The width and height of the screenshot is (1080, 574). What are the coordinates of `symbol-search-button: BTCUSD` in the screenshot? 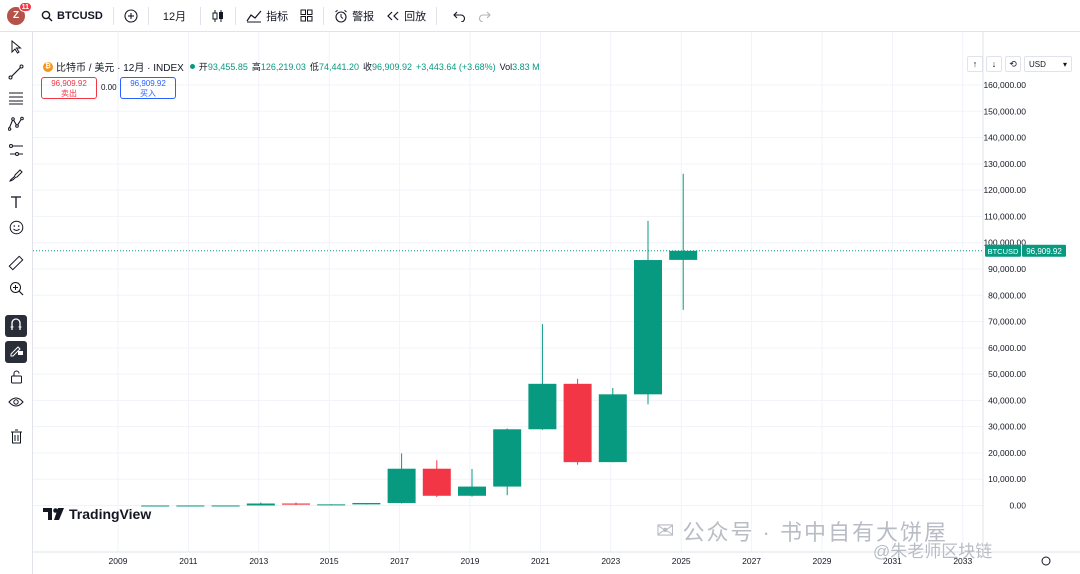 It's located at (72, 16).